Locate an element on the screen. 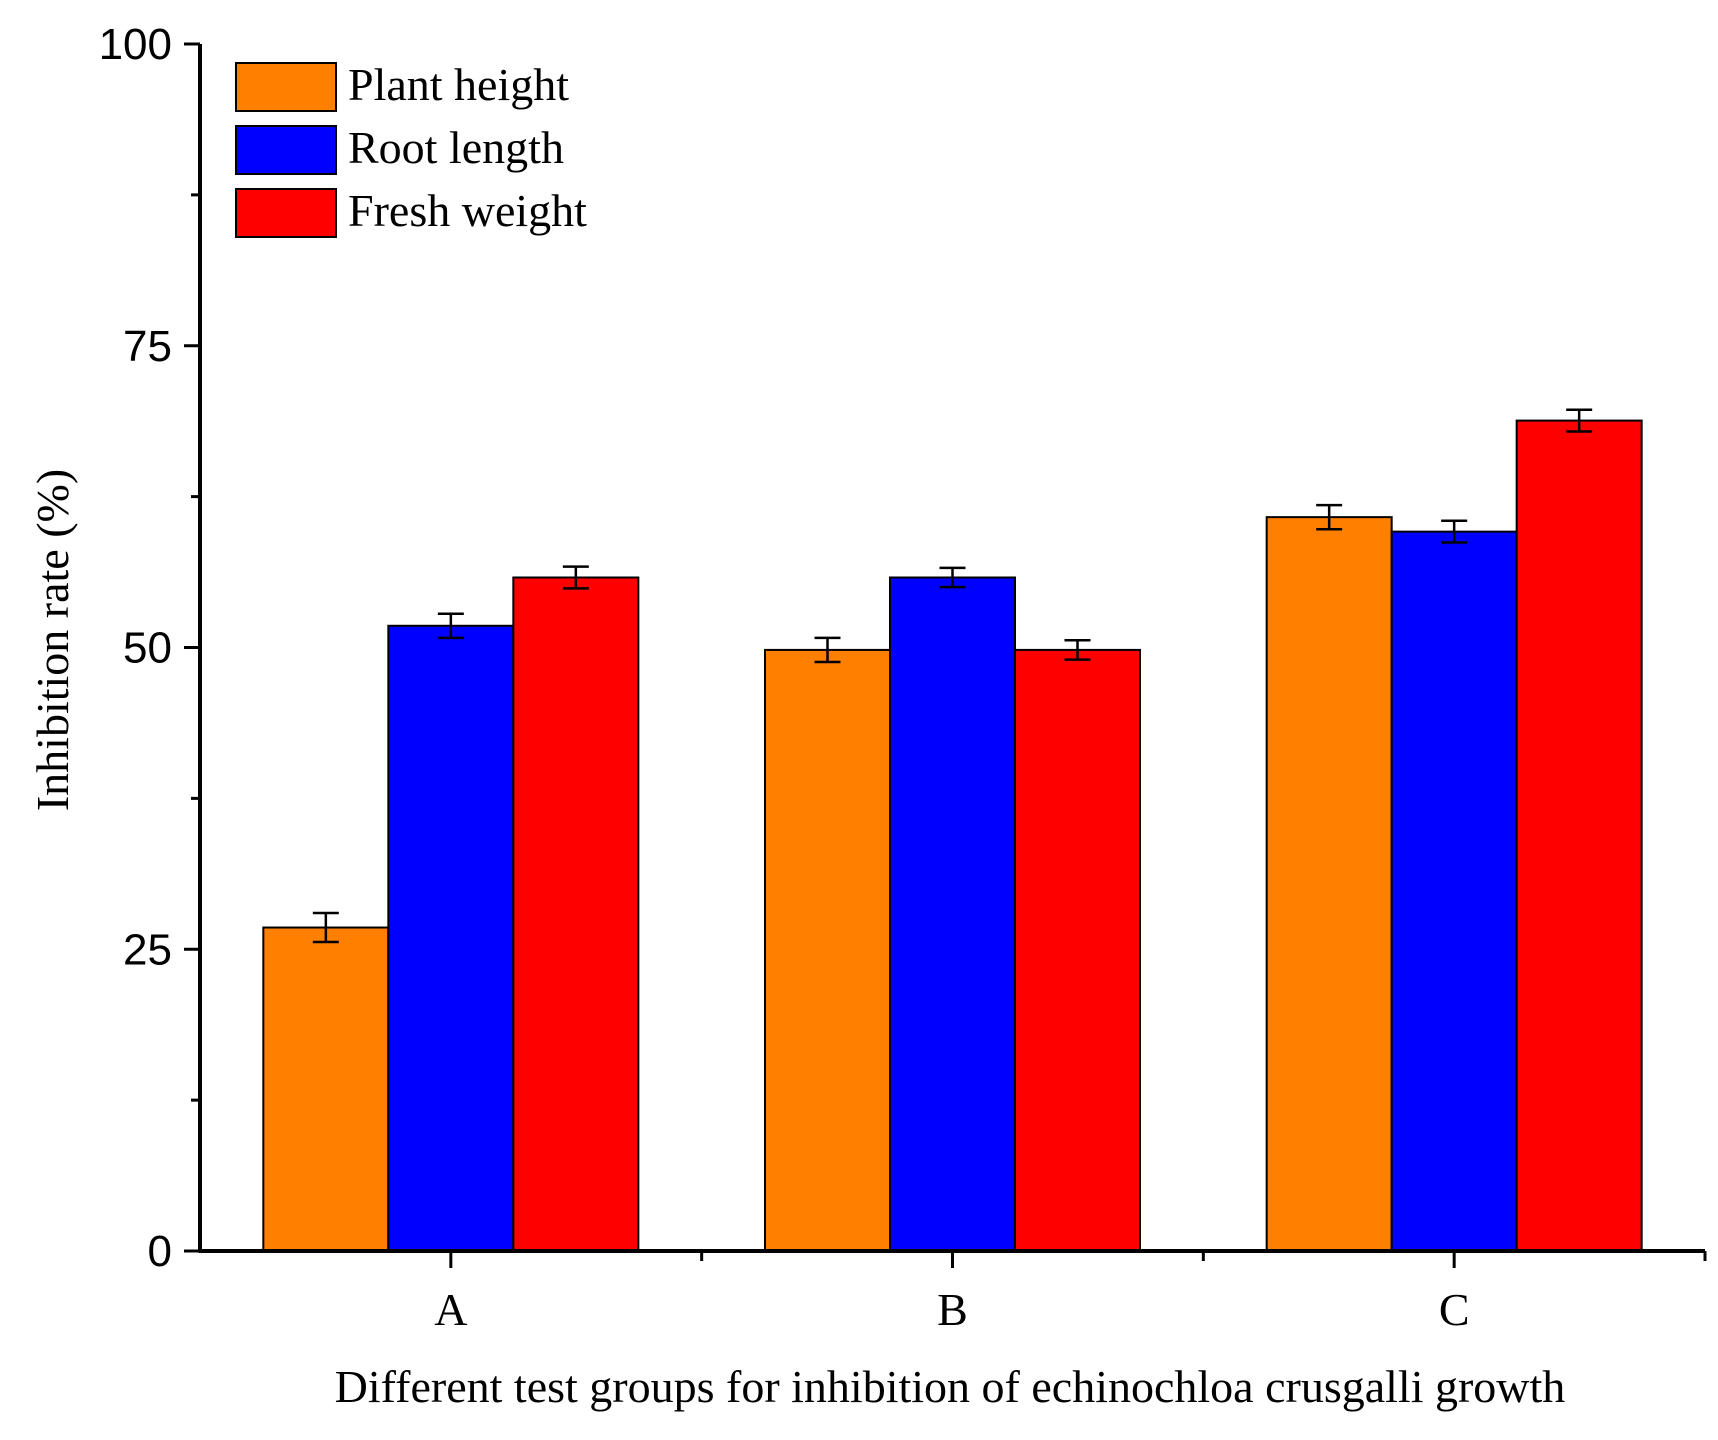 This screenshot has height=1440, width=1718. bar-fresh-weight-c is located at coordinates (1579, 836).